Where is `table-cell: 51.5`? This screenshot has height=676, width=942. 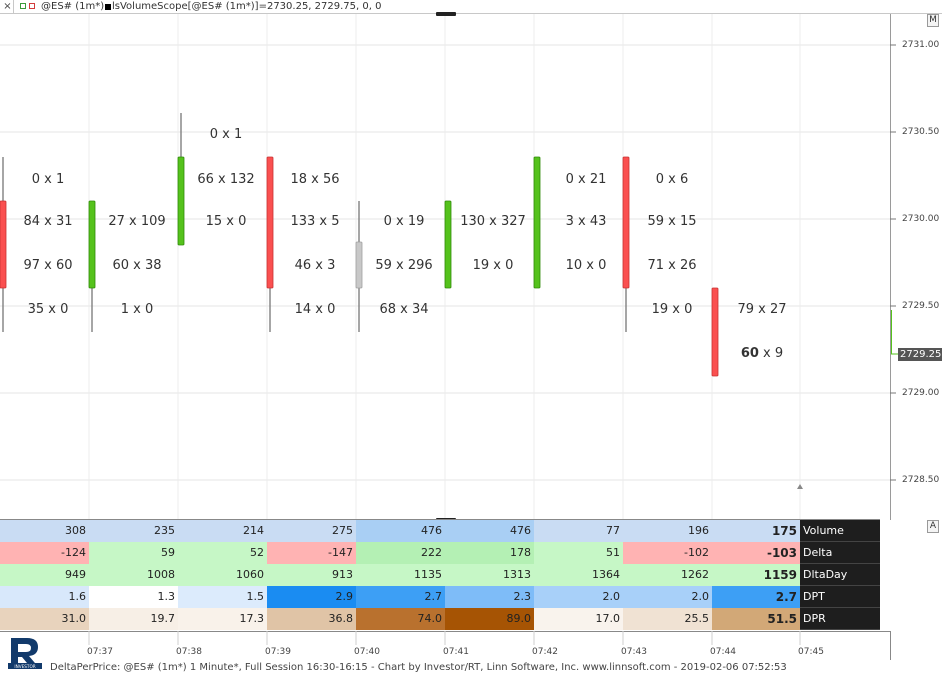 table-cell: 51.5 is located at coordinates (756, 619).